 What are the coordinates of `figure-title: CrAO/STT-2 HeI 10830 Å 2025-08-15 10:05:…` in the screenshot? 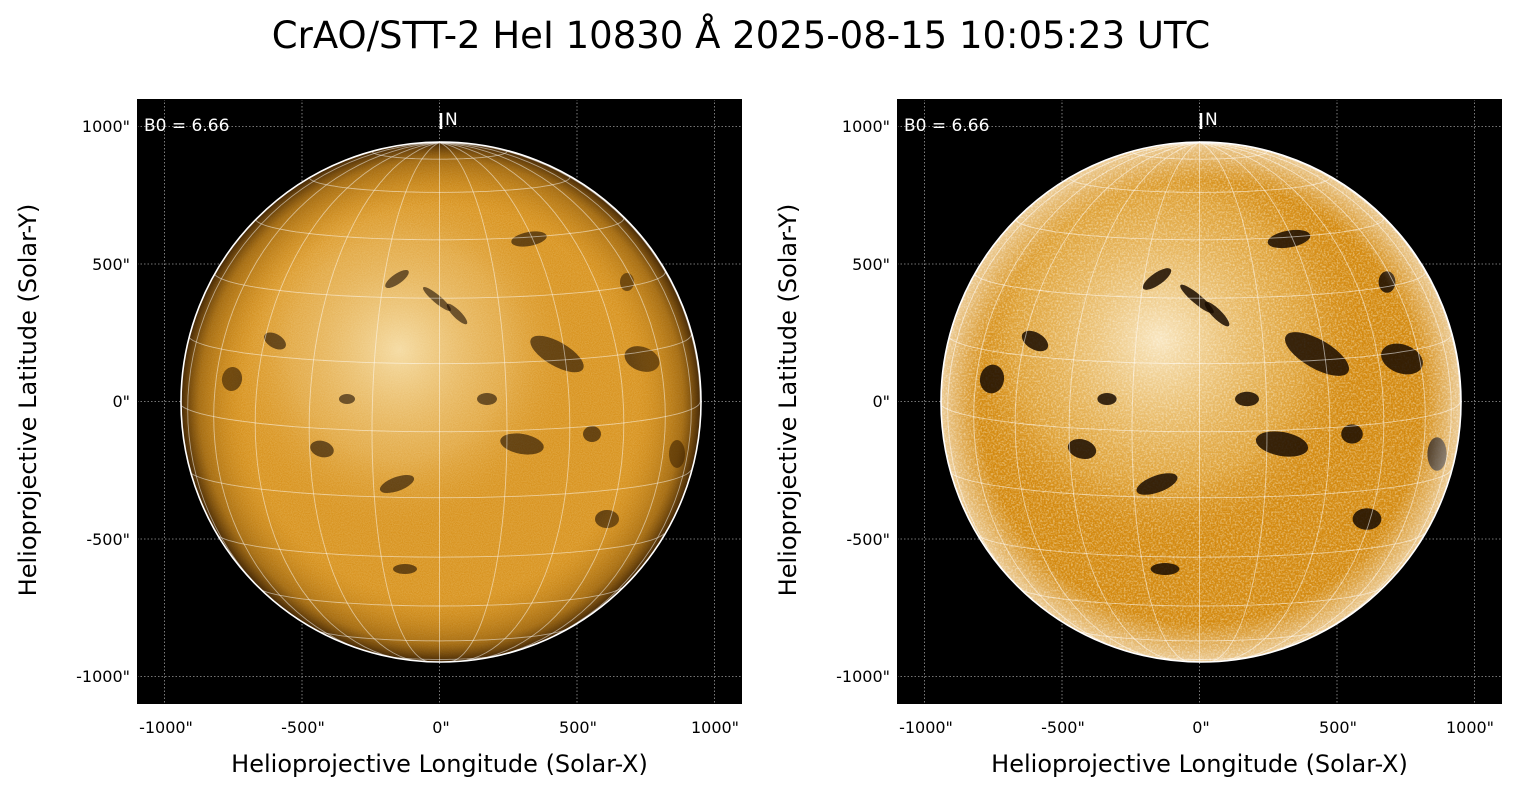 It's located at (741, 35).